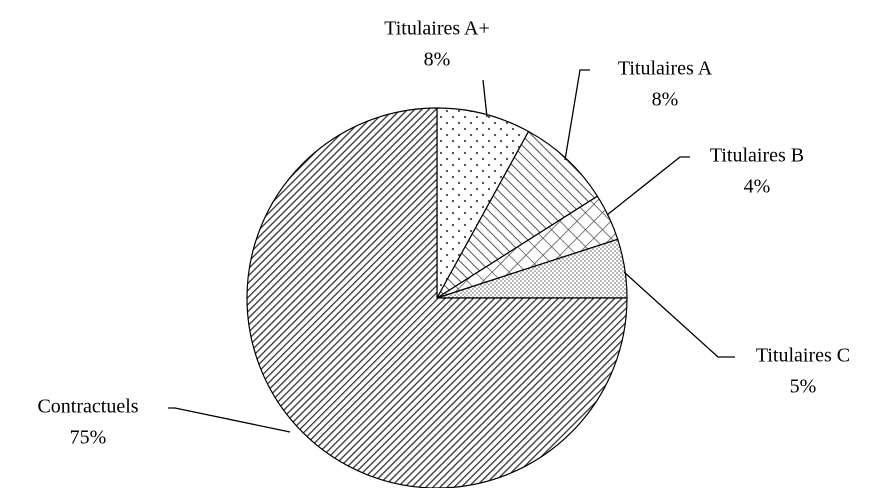  What do you see at coordinates (803, 356) in the screenshot?
I see `slice-label: Titulaires C` at bounding box center [803, 356].